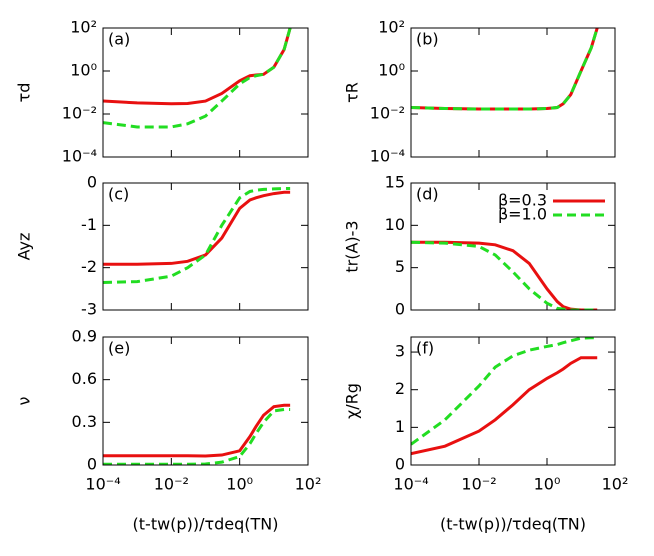 The width and height of the screenshot is (654, 556). I want to click on y-axis-label: τR, so click(352, 92).